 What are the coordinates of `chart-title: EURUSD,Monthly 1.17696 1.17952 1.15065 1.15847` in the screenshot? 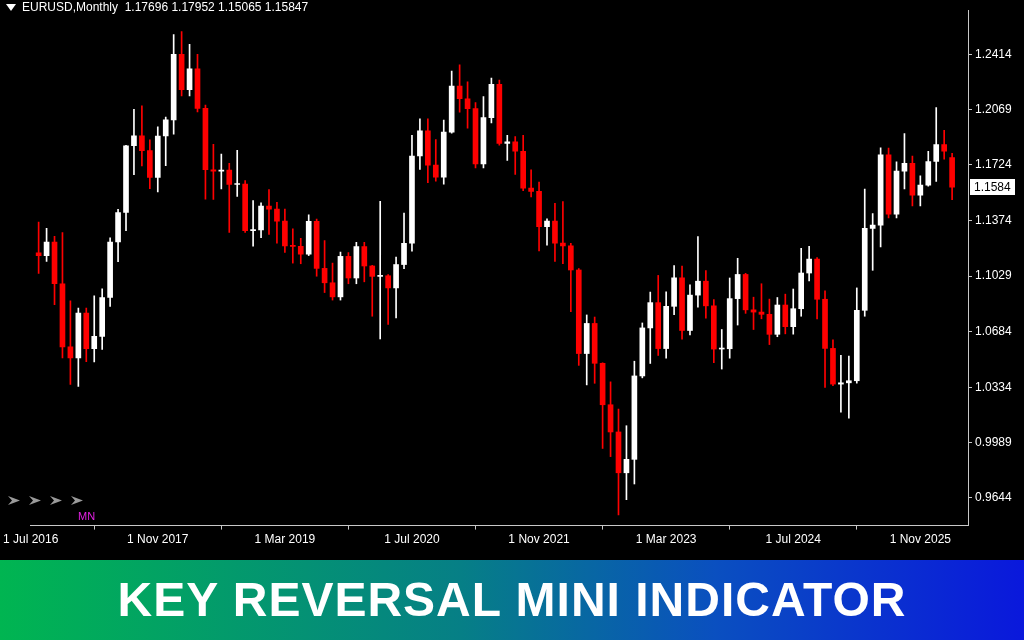 It's located at (165, 7).